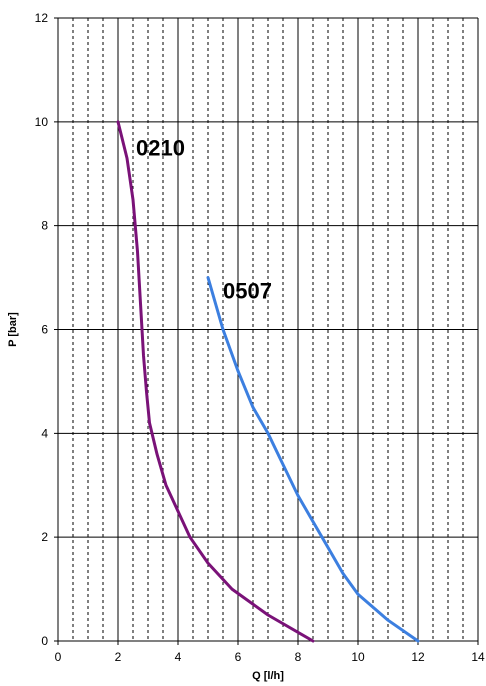 The image size is (486, 686). What do you see at coordinates (58, 657) in the screenshot?
I see `x-tick-label: 0` at bounding box center [58, 657].